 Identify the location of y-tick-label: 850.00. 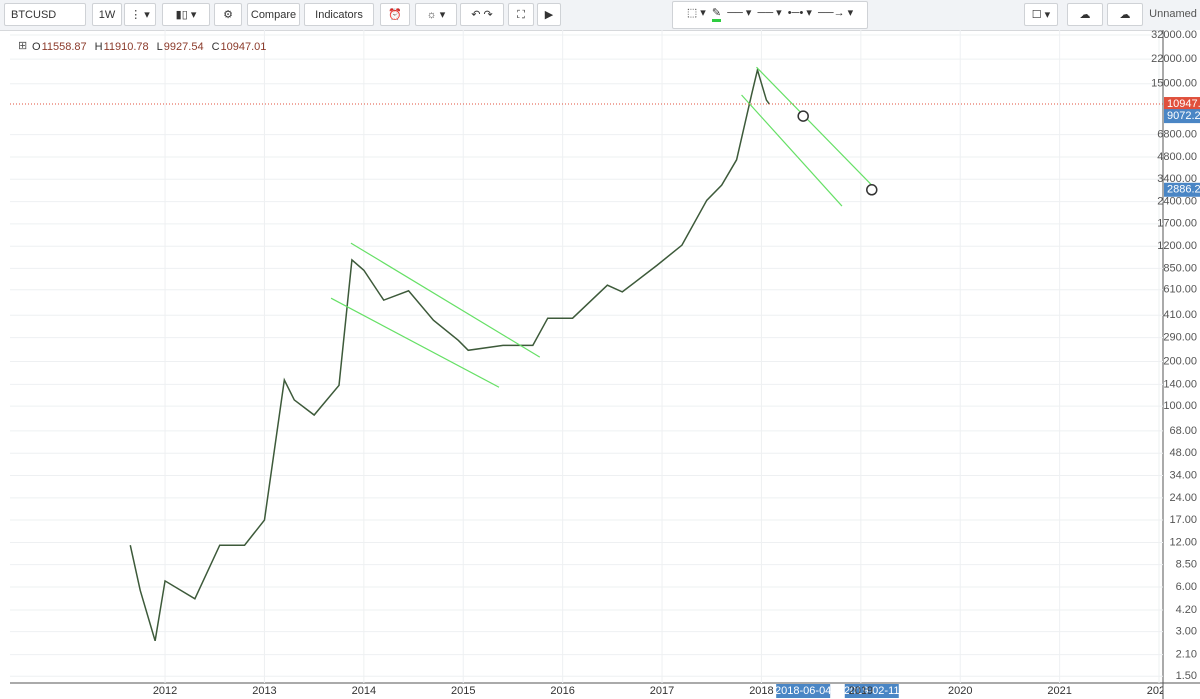
(1180, 268).